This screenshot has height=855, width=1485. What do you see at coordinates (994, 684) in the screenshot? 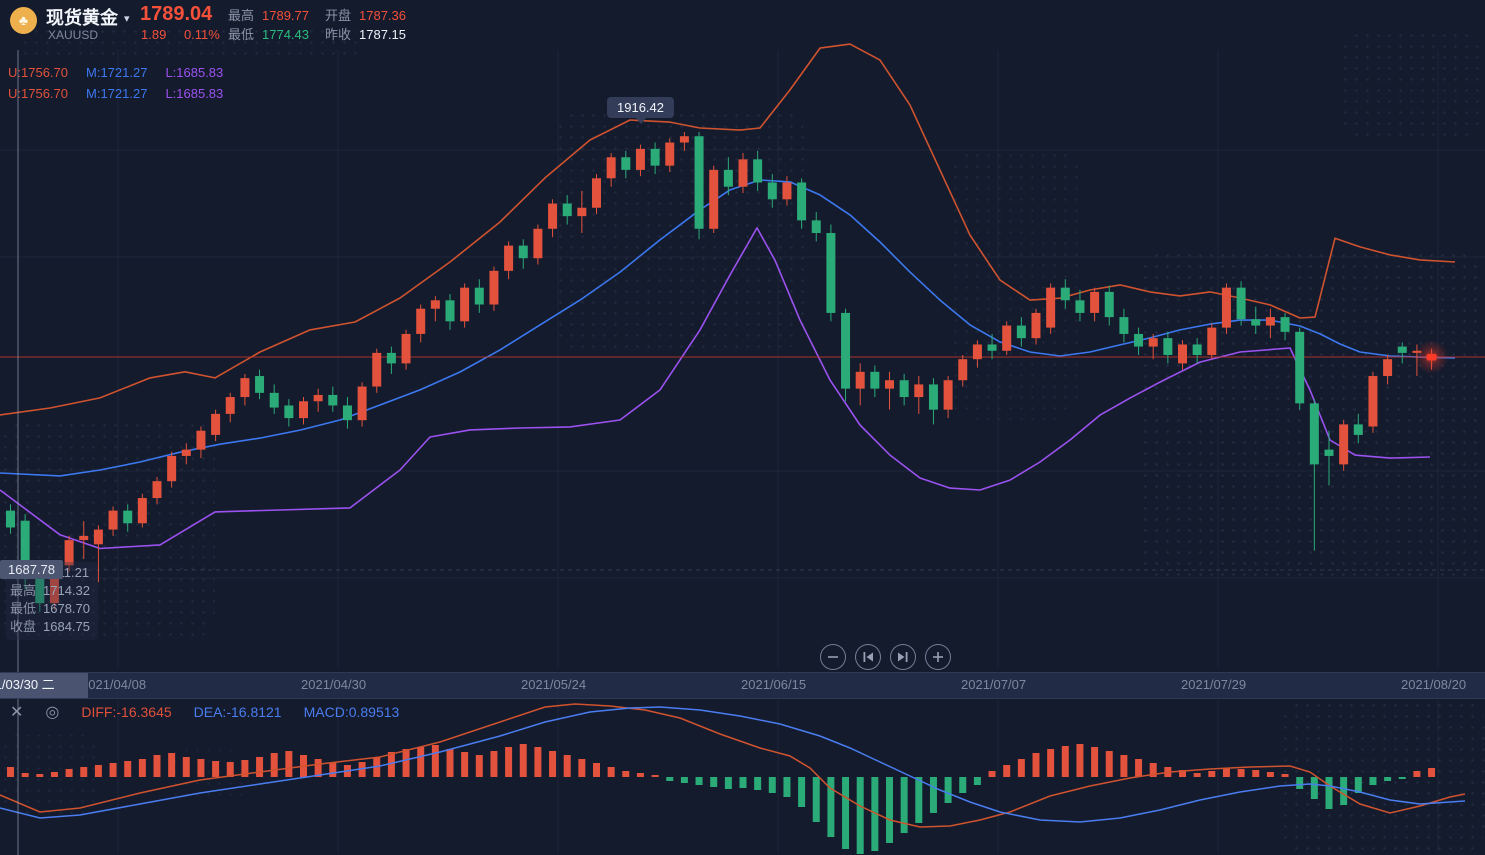
I see `axis-date-label: 2021/07/07` at bounding box center [994, 684].